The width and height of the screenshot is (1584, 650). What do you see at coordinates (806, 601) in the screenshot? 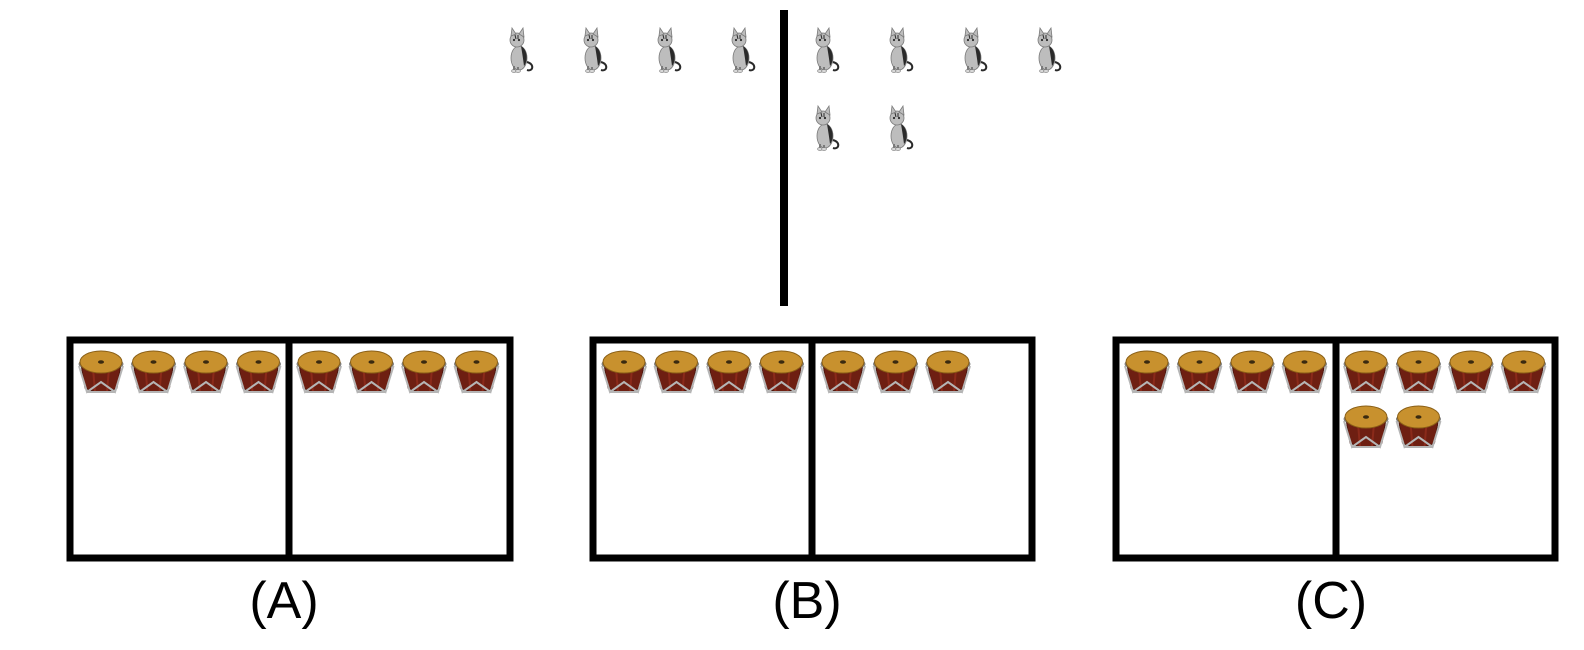
I see `option-b-label: (B)` at bounding box center [806, 601].